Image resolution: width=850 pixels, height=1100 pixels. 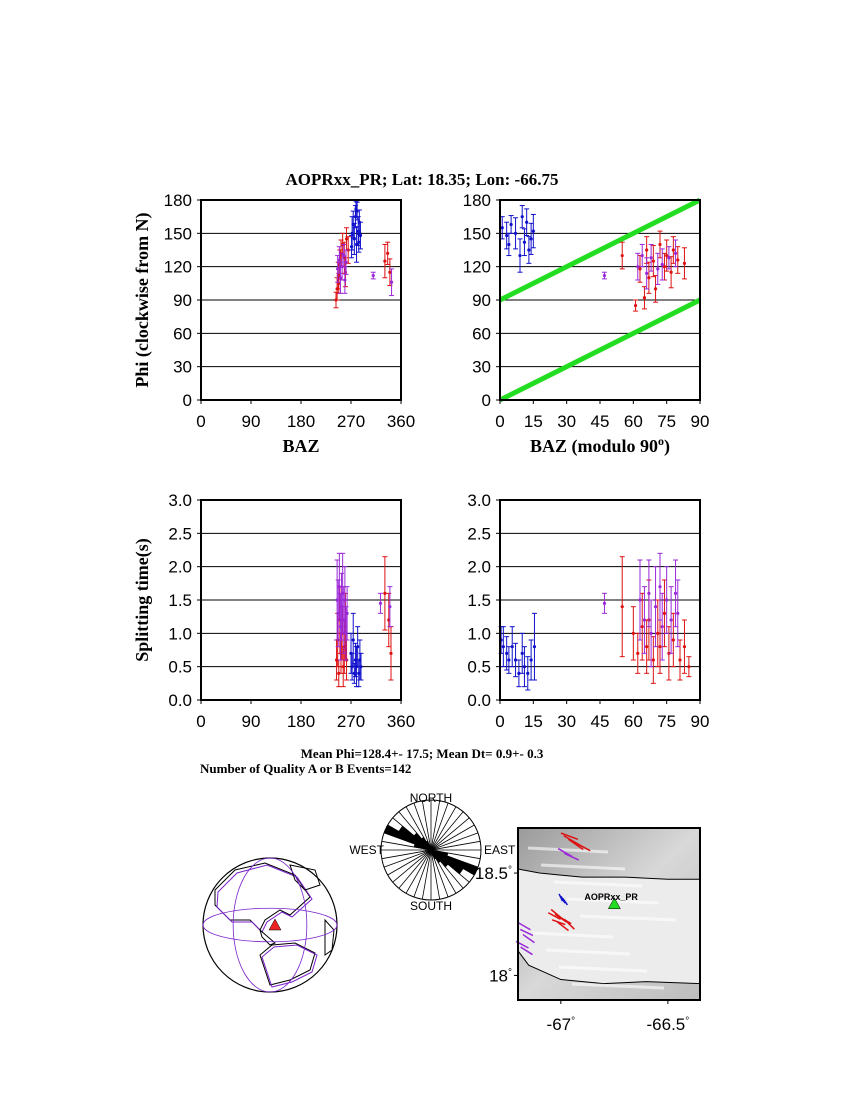 What do you see at coordinates (178, 200) in the screenshot?
I see `y-tick-label: 180` at bounding box center [178, 200].